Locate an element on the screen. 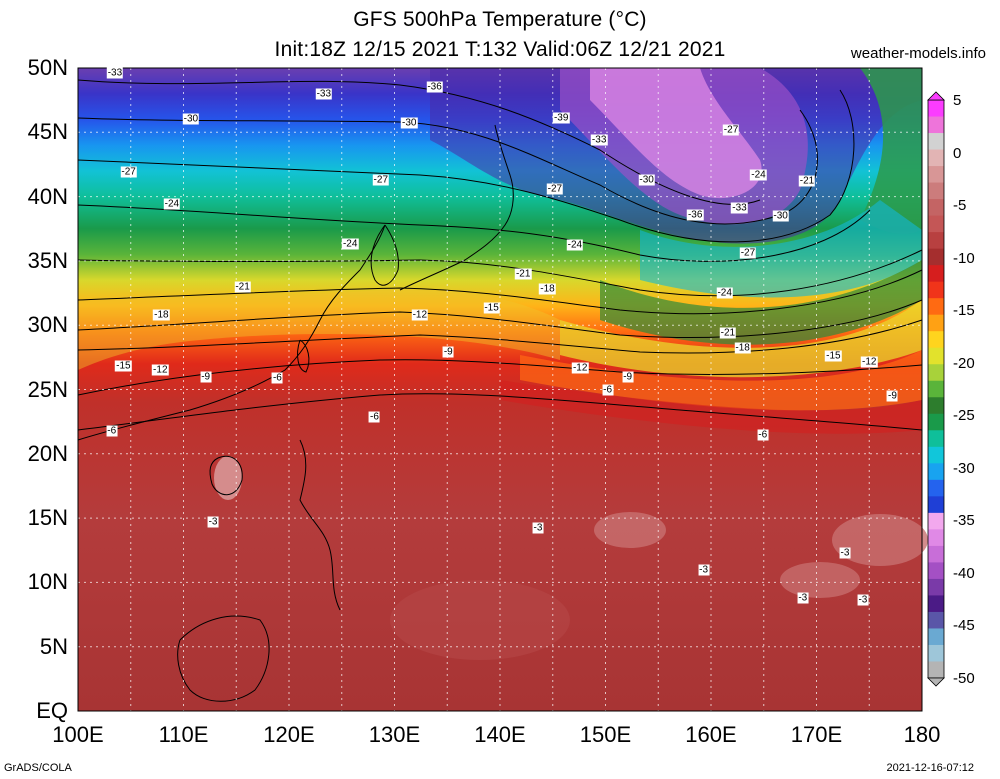  lat-label: 20N is located at coordinates (47, 453).